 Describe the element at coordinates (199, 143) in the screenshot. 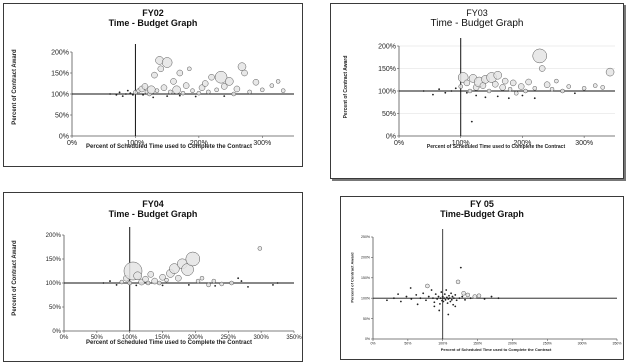

I see `x-tick-label: 200%` at that location.